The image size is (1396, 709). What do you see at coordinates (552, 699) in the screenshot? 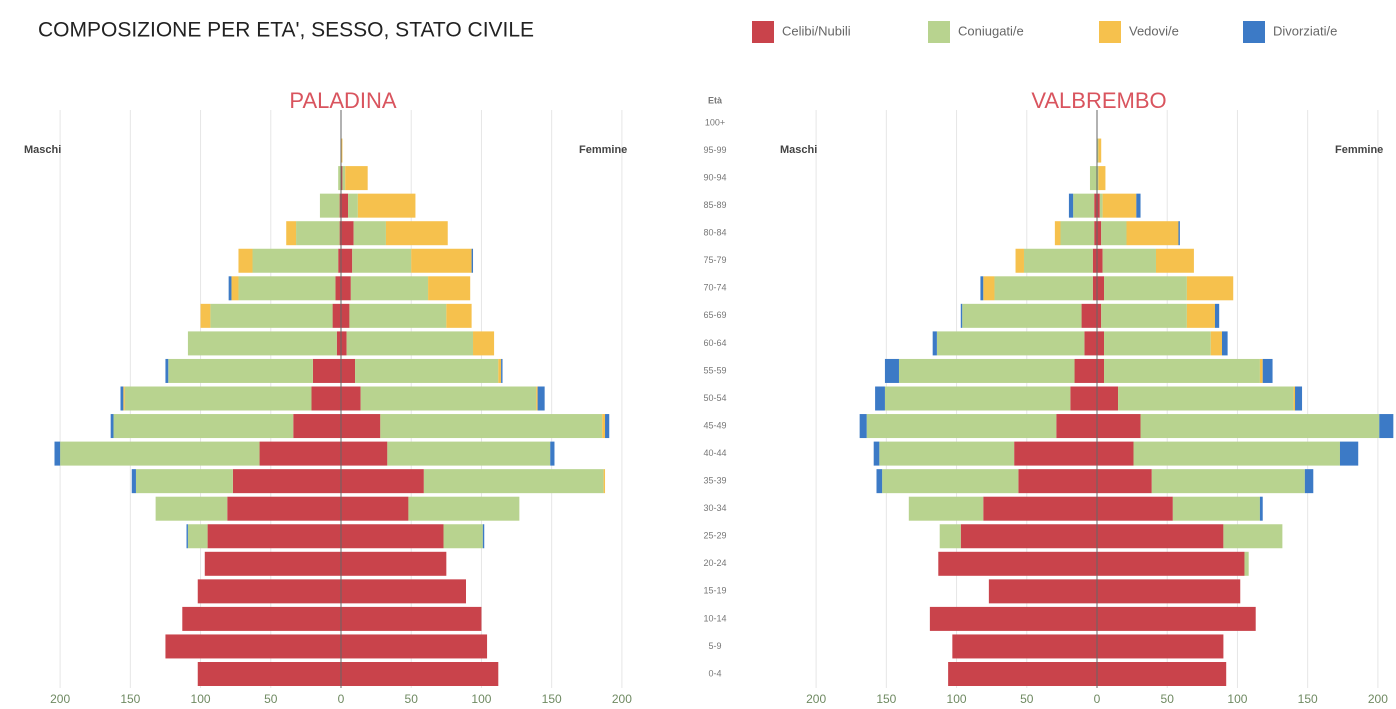
I see `x-tick-label: 150` at bounding box center [552, 699].